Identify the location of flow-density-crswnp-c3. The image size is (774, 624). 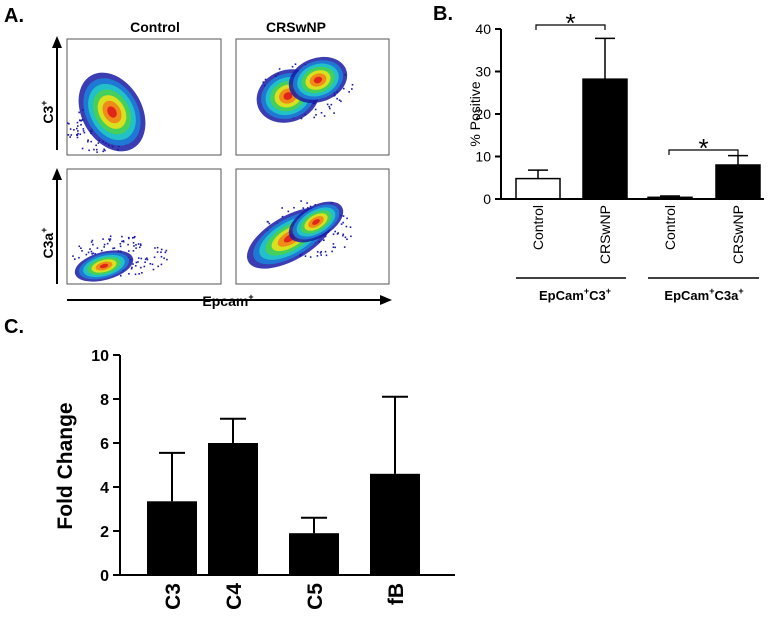
(305, 89).